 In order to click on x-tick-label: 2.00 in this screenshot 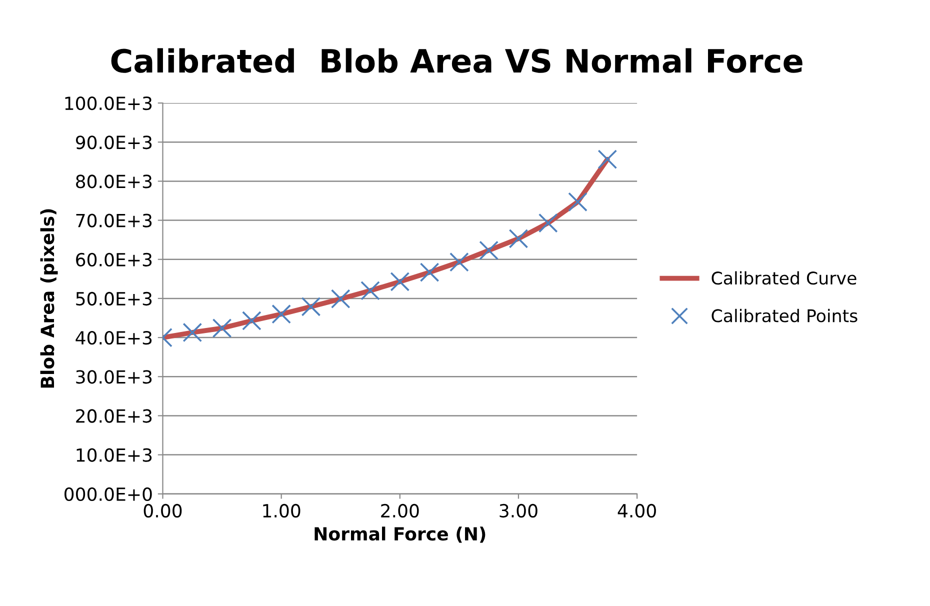, I will do `click(400, 511)`.